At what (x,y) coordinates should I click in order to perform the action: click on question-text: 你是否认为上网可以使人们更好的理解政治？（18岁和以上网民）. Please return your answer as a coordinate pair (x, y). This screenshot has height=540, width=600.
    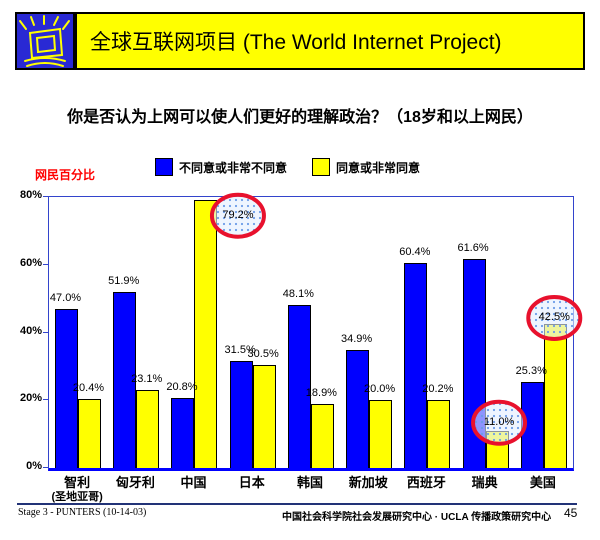
    Looking at the image, I should click on (300, 117).